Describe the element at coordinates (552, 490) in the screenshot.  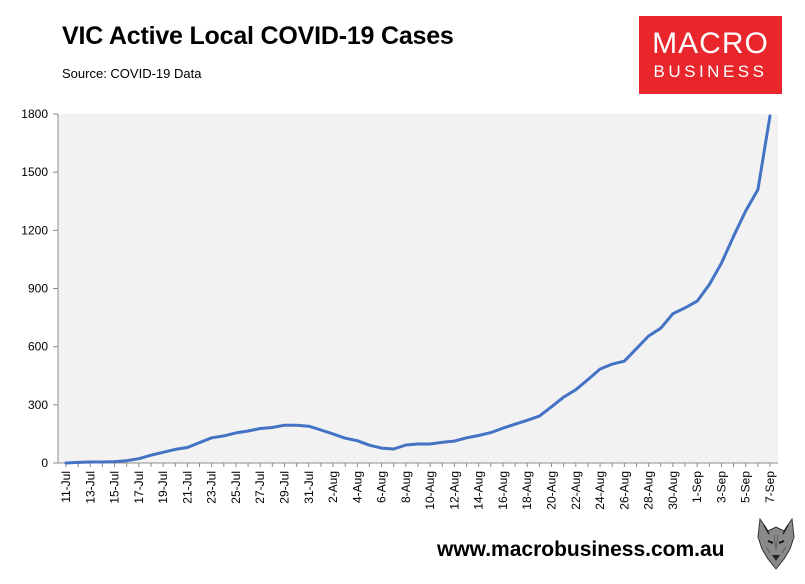
I see `x-tick-label: 20-Aug` at that location.